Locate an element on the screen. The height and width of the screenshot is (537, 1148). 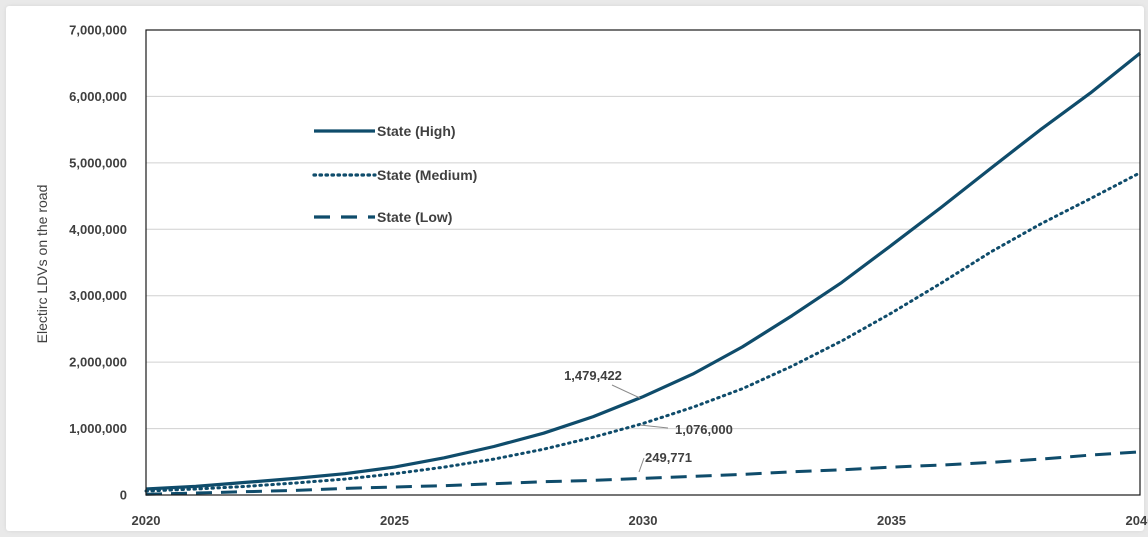
legend-label-state-medium: State (Medium) is located at coordinates (427, 175).